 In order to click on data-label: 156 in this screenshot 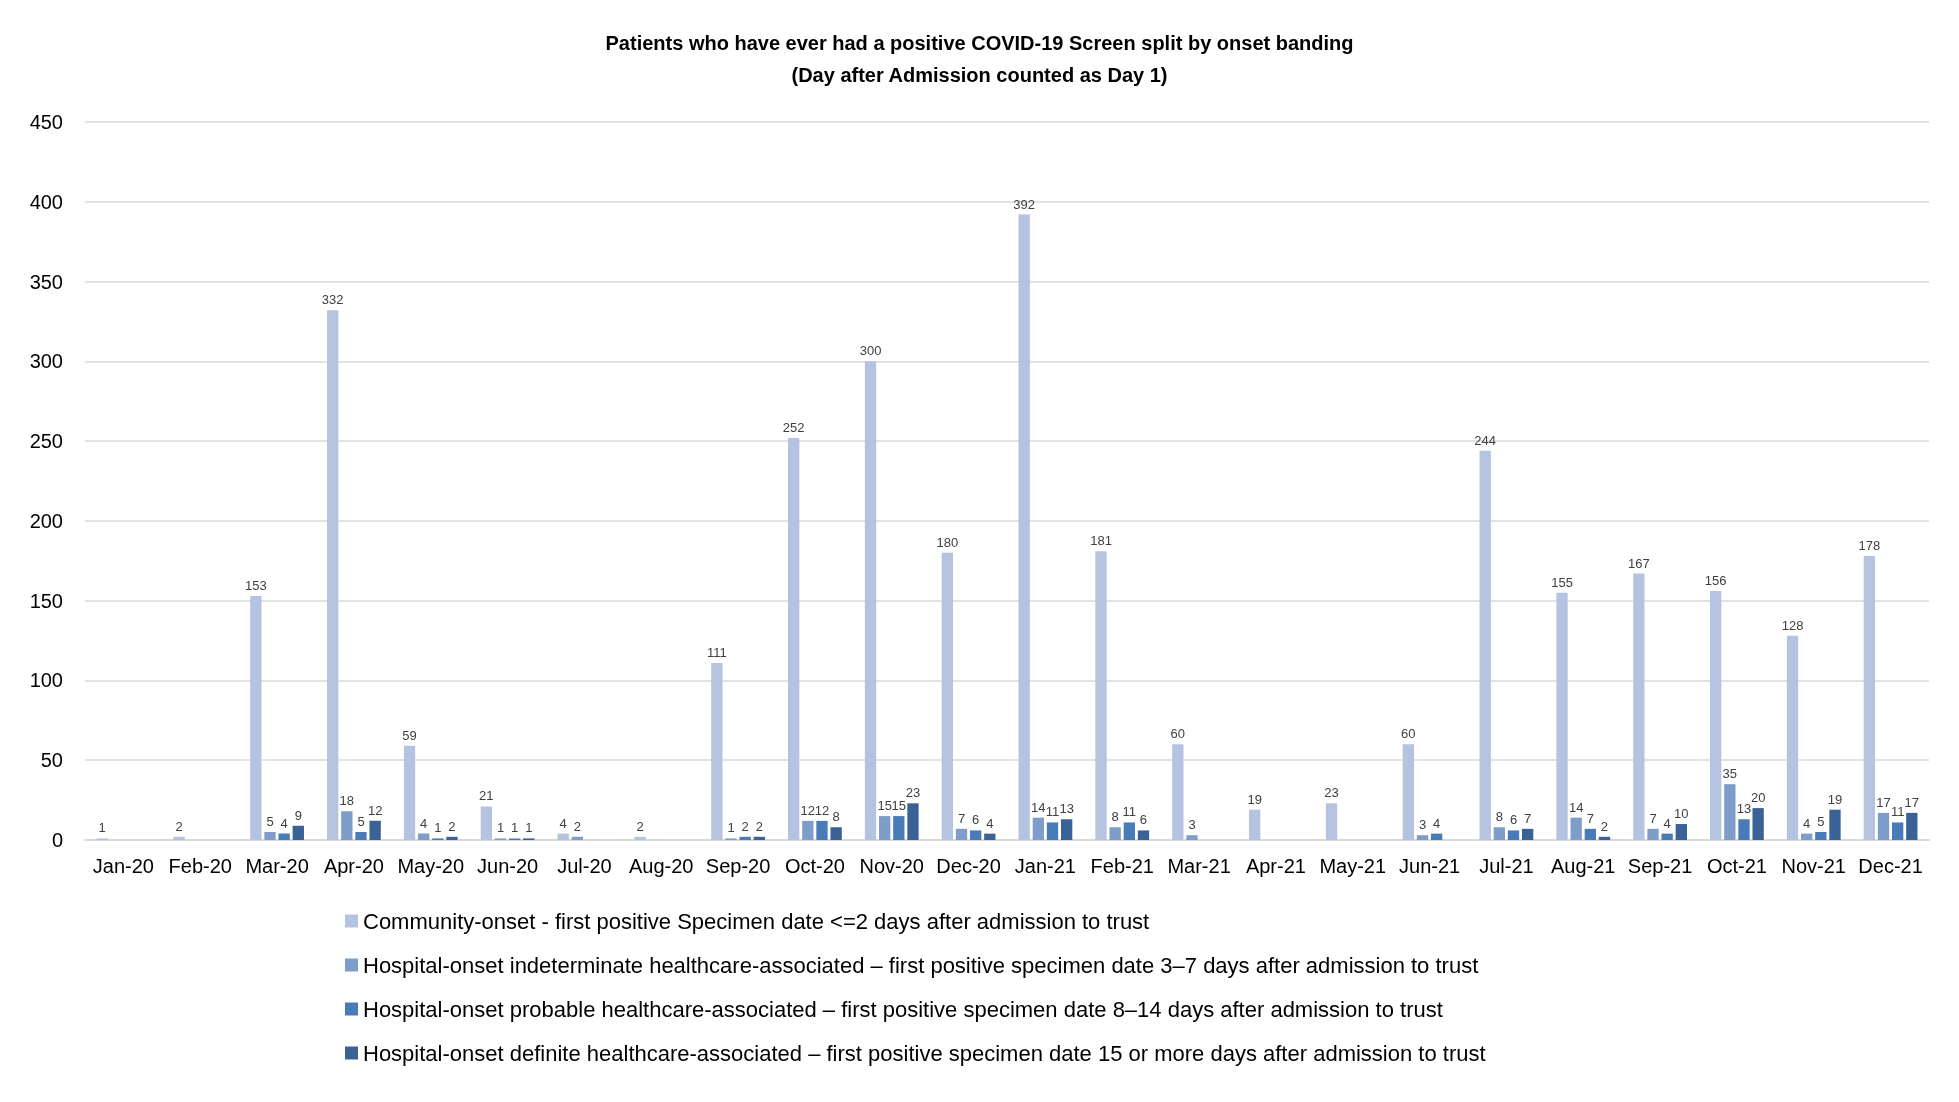, I will do `click(1715, 581)`.